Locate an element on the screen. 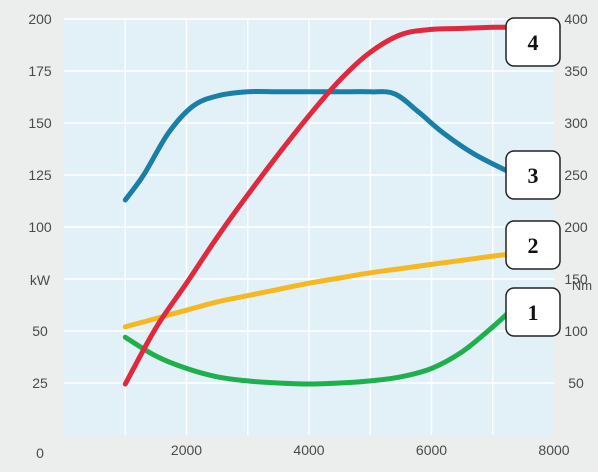 The height and width of the screenshot is (472, 598). series-callout-4: 4 is located at coordinates (533, 42).